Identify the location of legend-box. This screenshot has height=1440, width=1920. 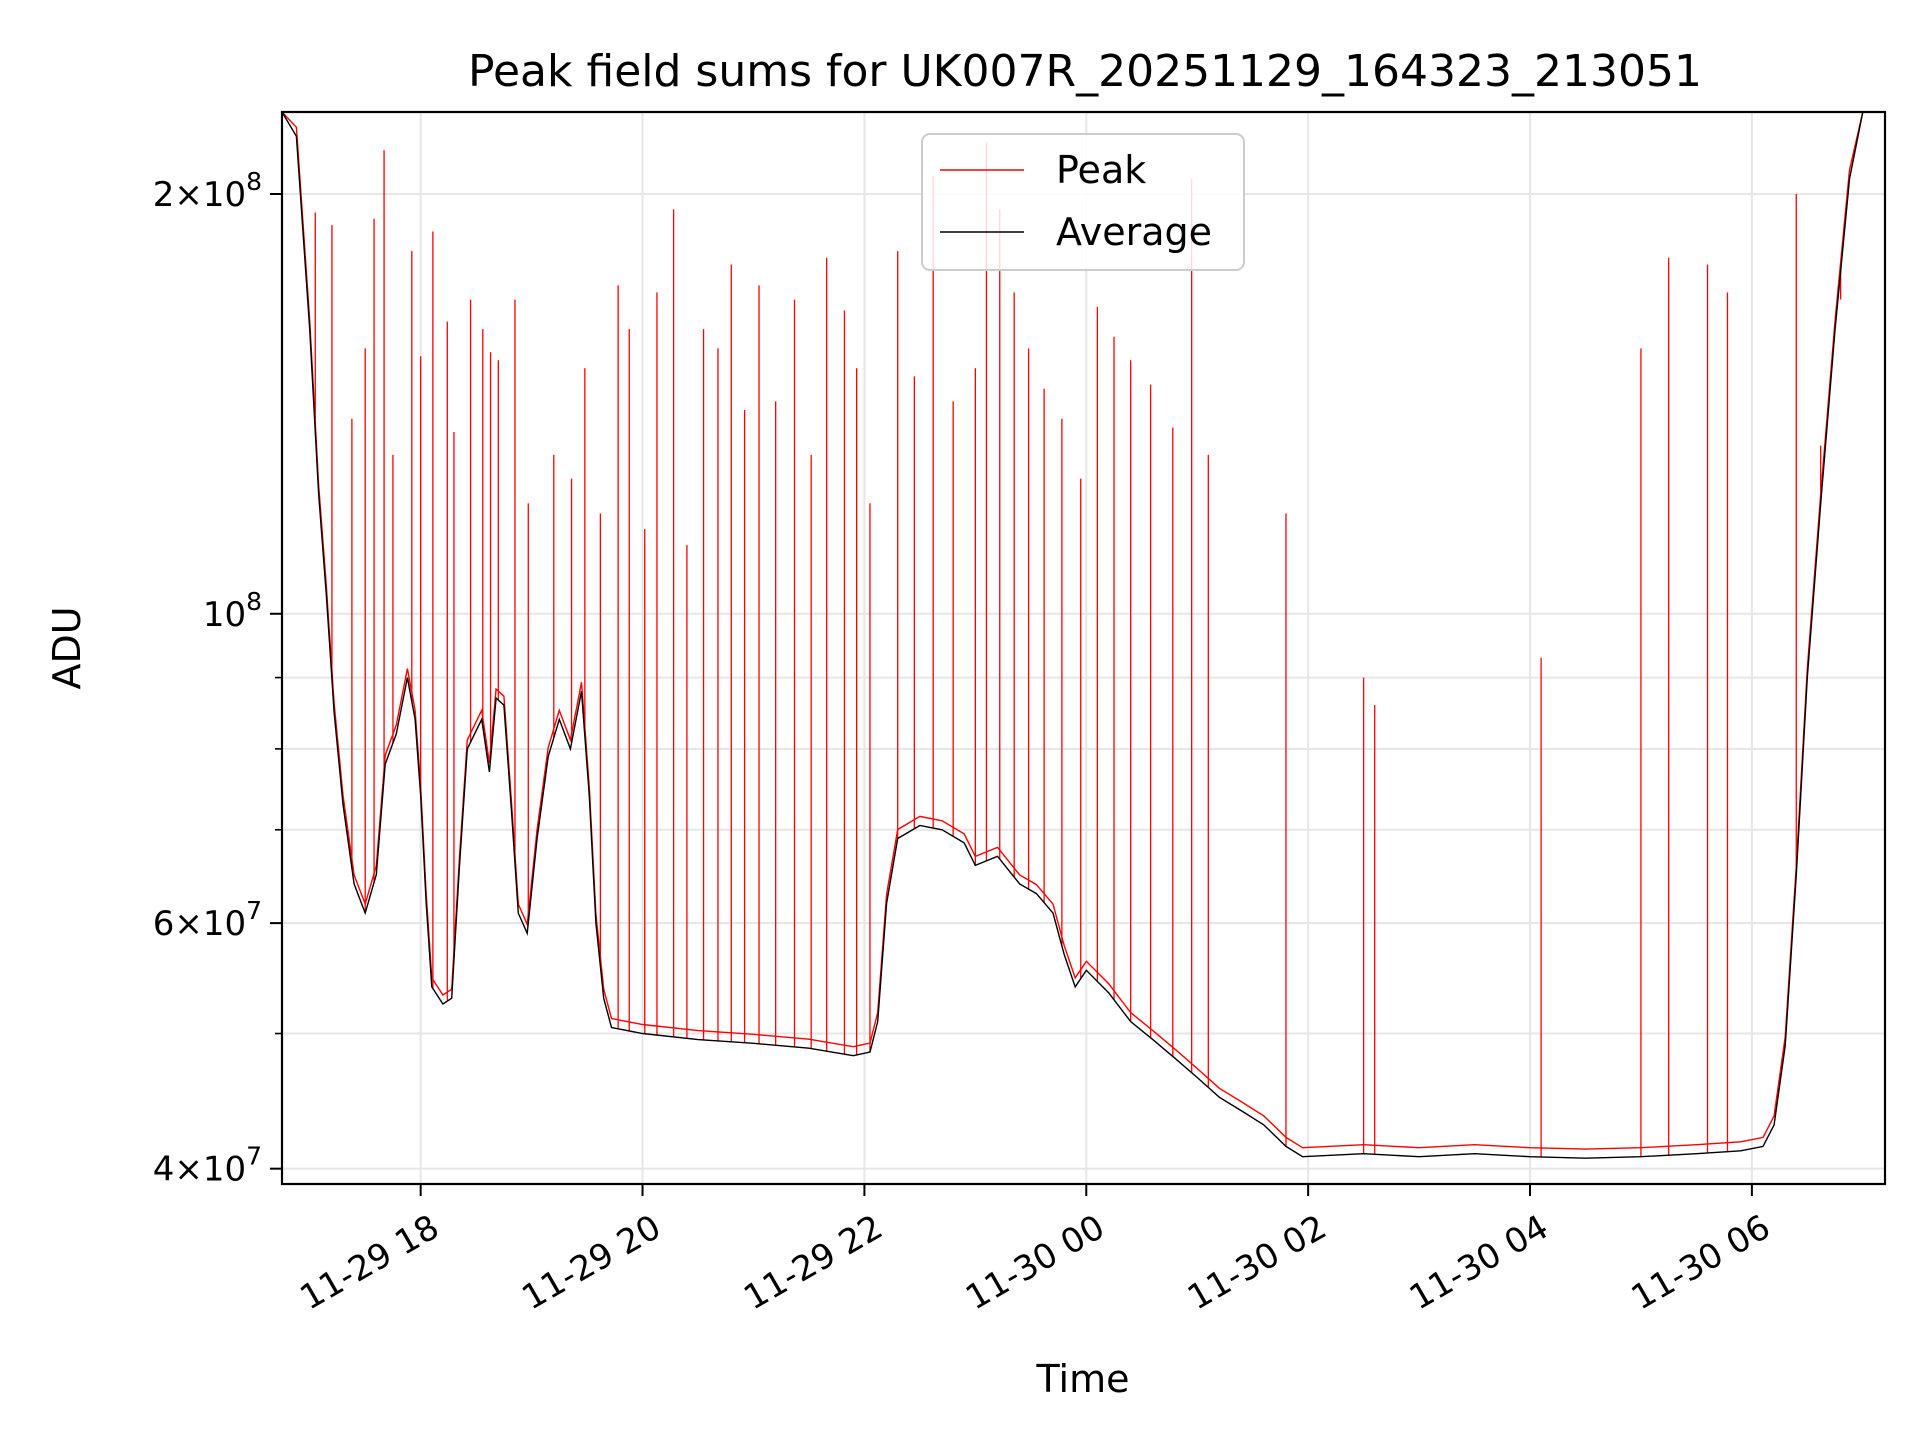
(1083, 202).